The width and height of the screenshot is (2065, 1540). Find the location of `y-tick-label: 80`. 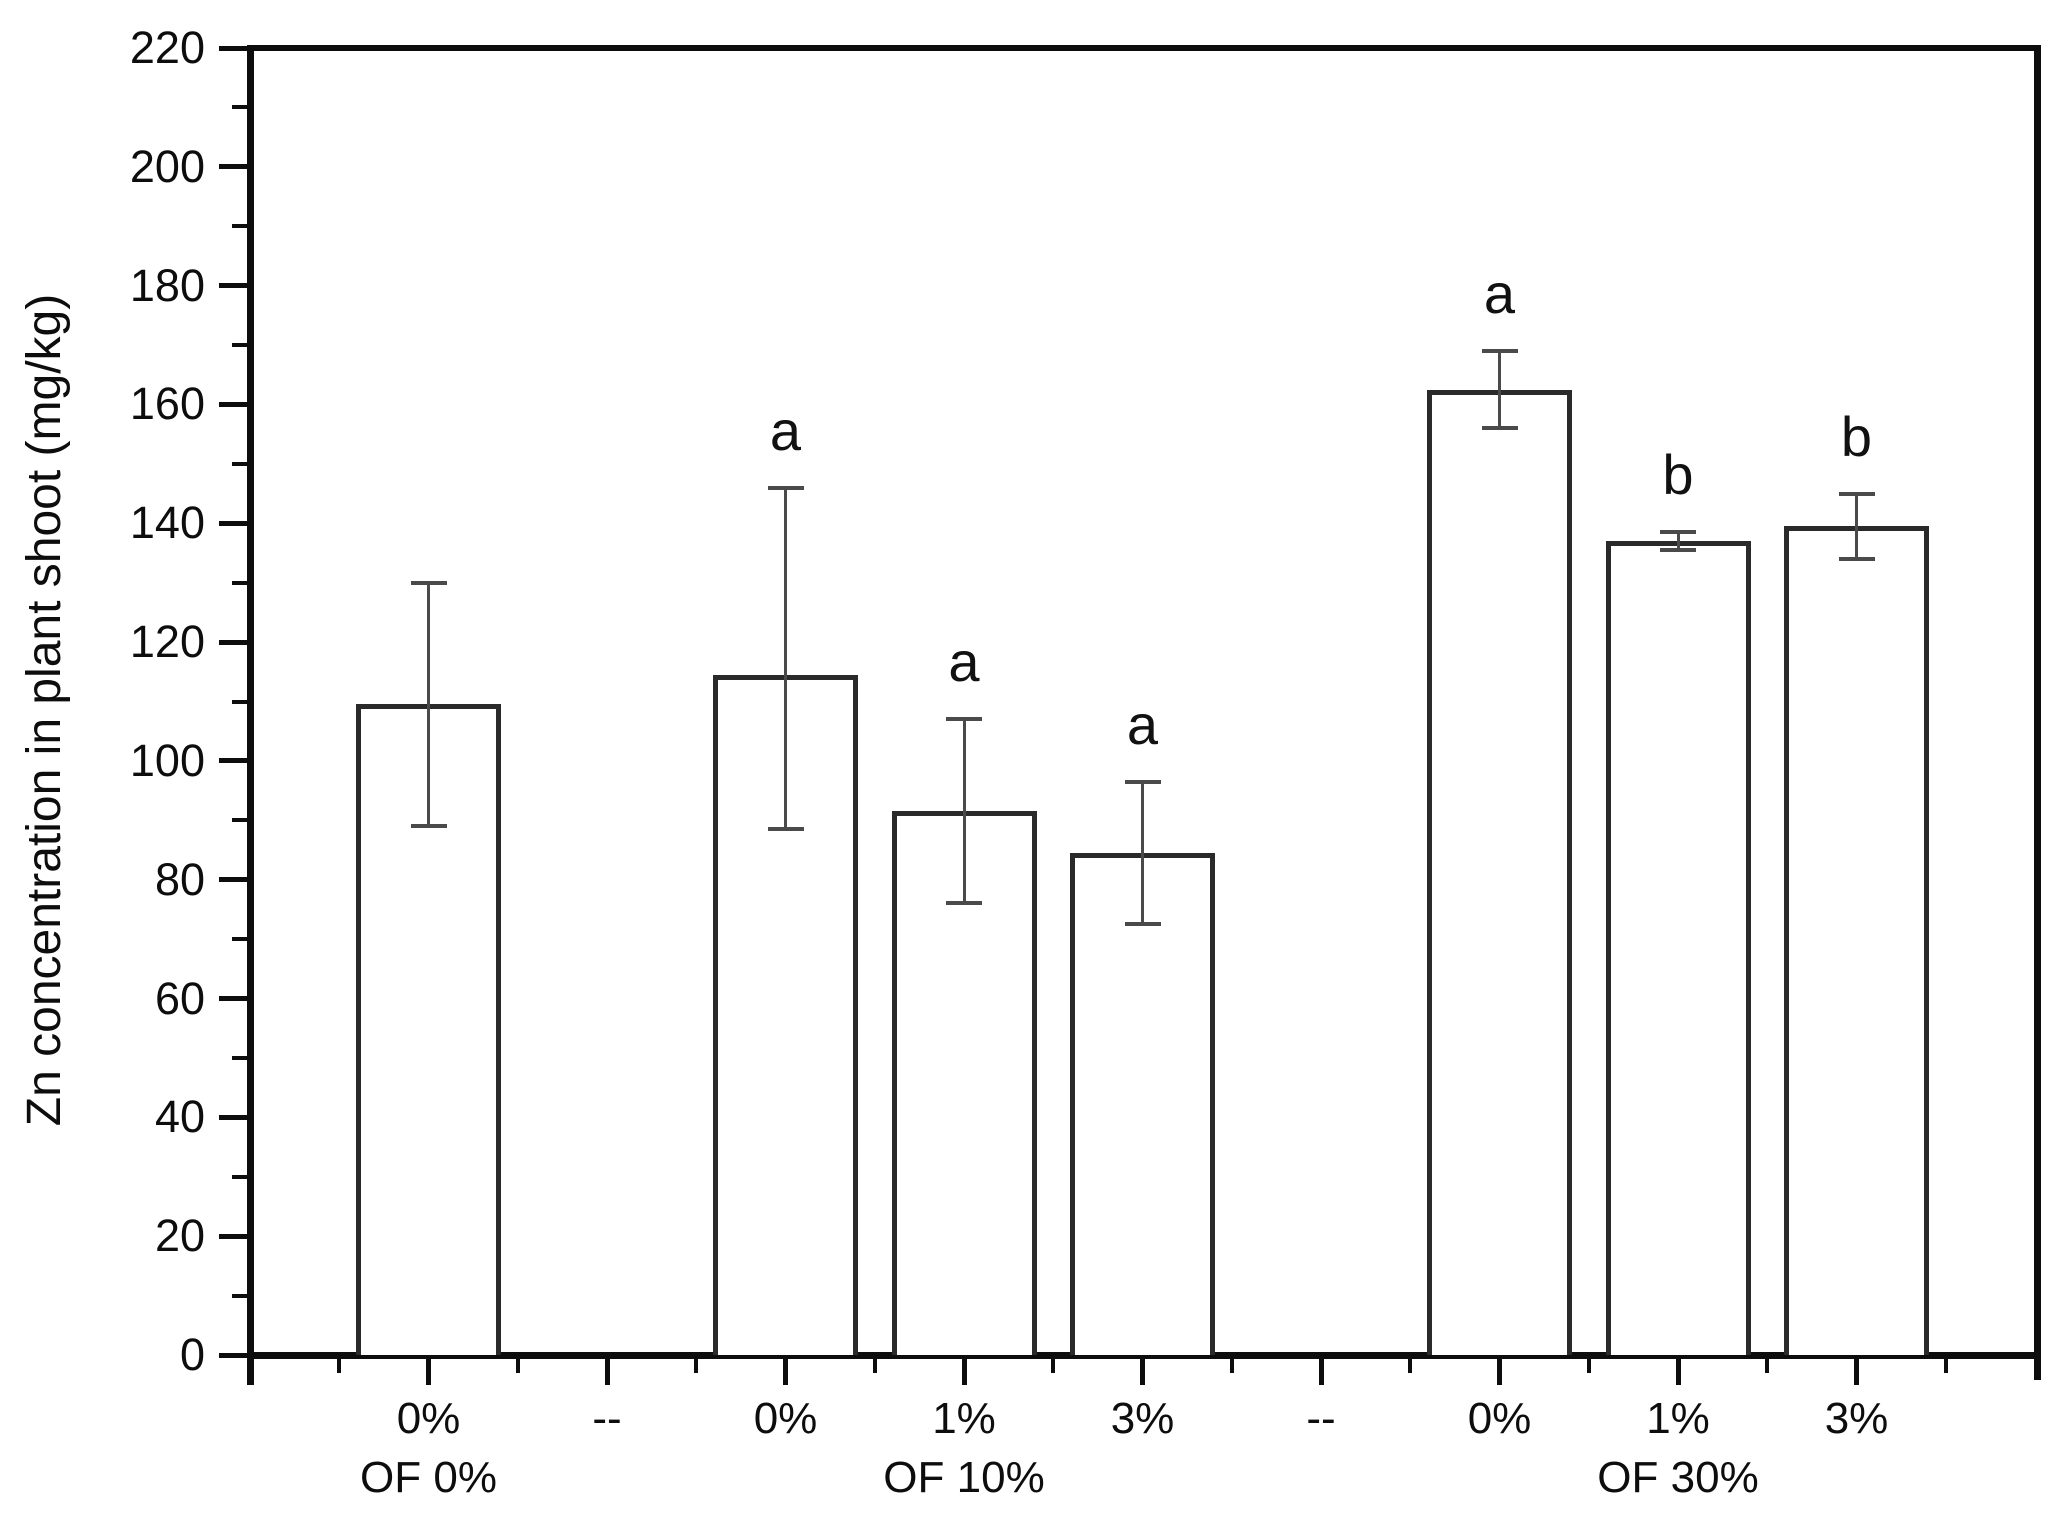

y-tick-label: 80 is located at coordinates (179, 879).